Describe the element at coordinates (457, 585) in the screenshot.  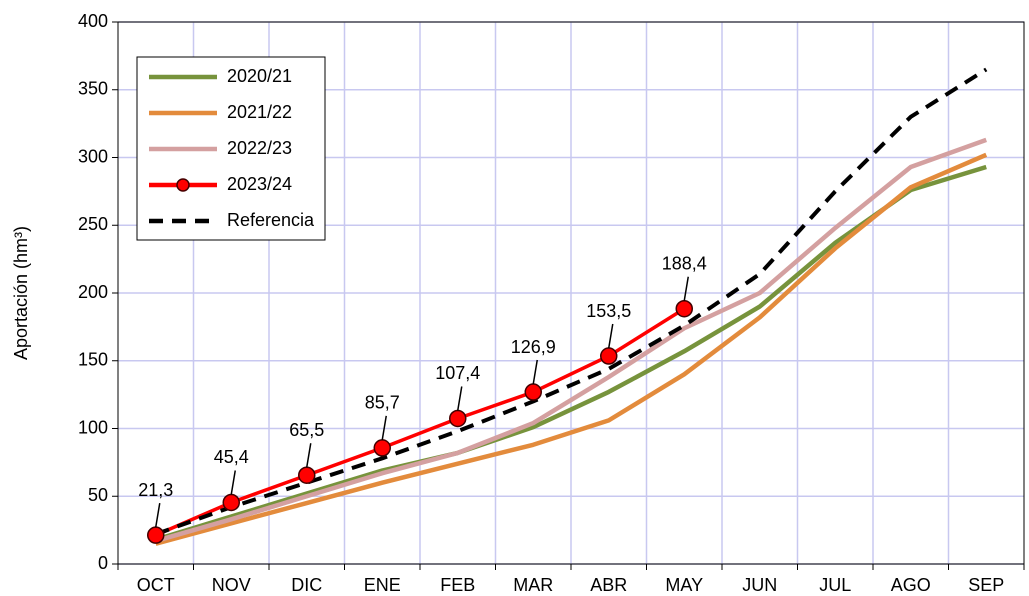
I see `x-tick-label: FEB` at that location.